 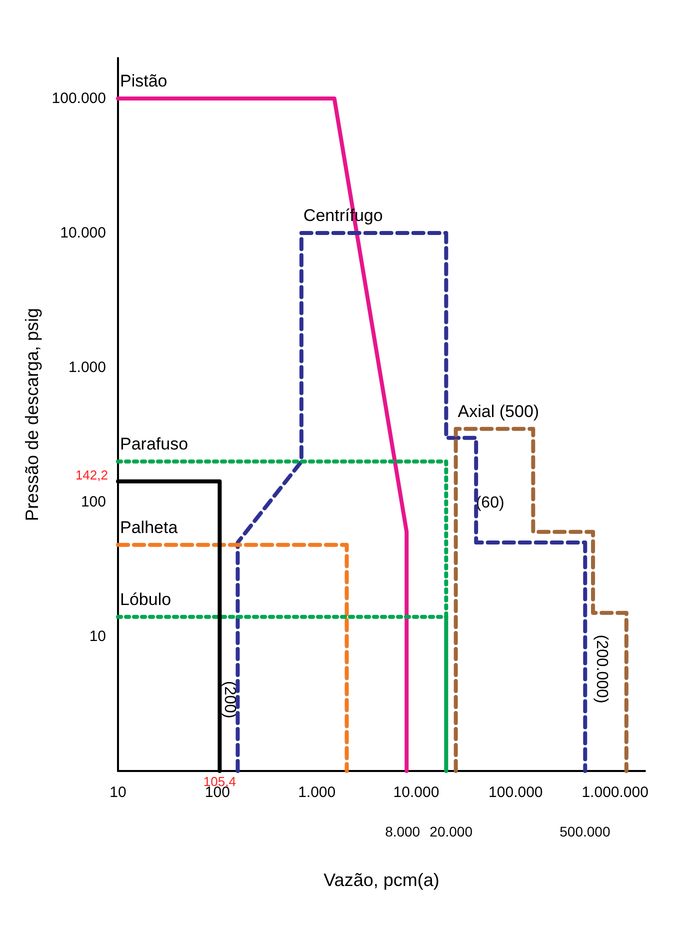 What do you see at coordinates (490, 503) in the screenshot?
I see `annotation: (60)` at bounding box center [490, 503].